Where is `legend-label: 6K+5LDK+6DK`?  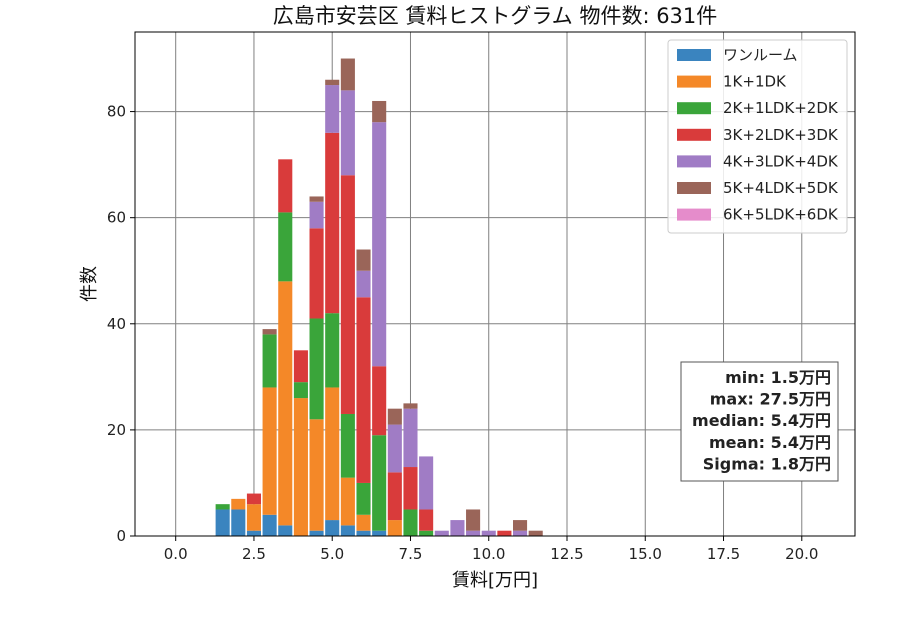 legend-label: 6K+5LDK+6DK is located at coordinates (781, 215).